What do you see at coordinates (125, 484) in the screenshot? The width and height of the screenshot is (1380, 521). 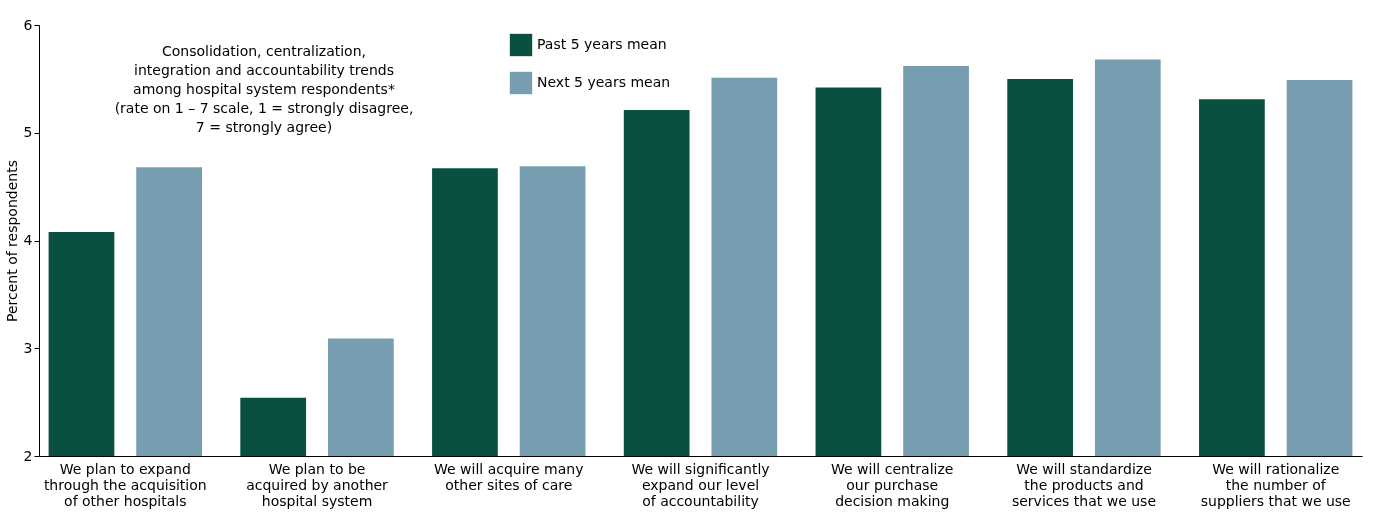 I see `x-tick-label: We plan to expand through the acquisition of other hospitals` at bounding box center [125, 484].